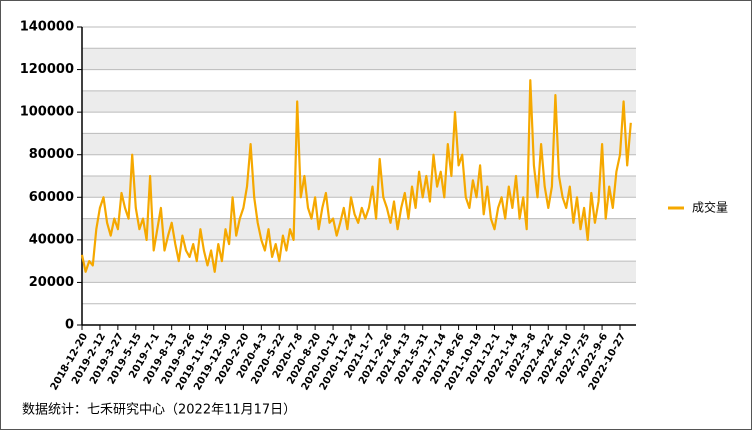 This screenshot has height=430, width=752. I want to click on y-tick-label: 120000, so click(47, 69).